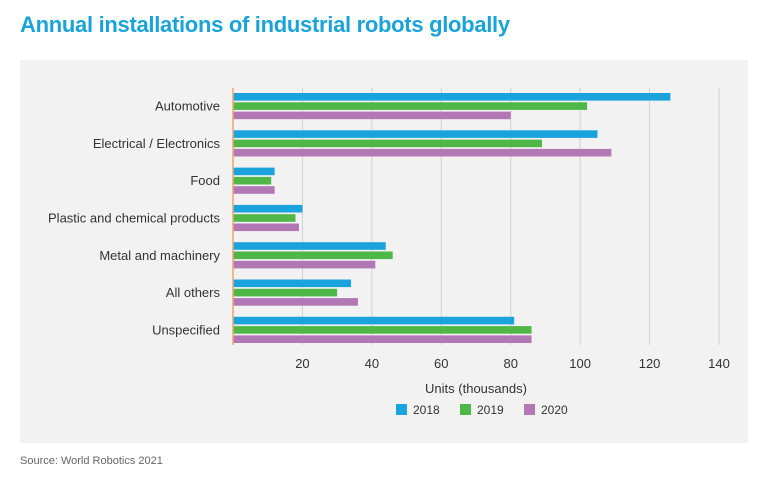  What do you see at coordinates (254, 171) in the screenshot?
I see `bar-2-2018` at bounding box center [254, 171].